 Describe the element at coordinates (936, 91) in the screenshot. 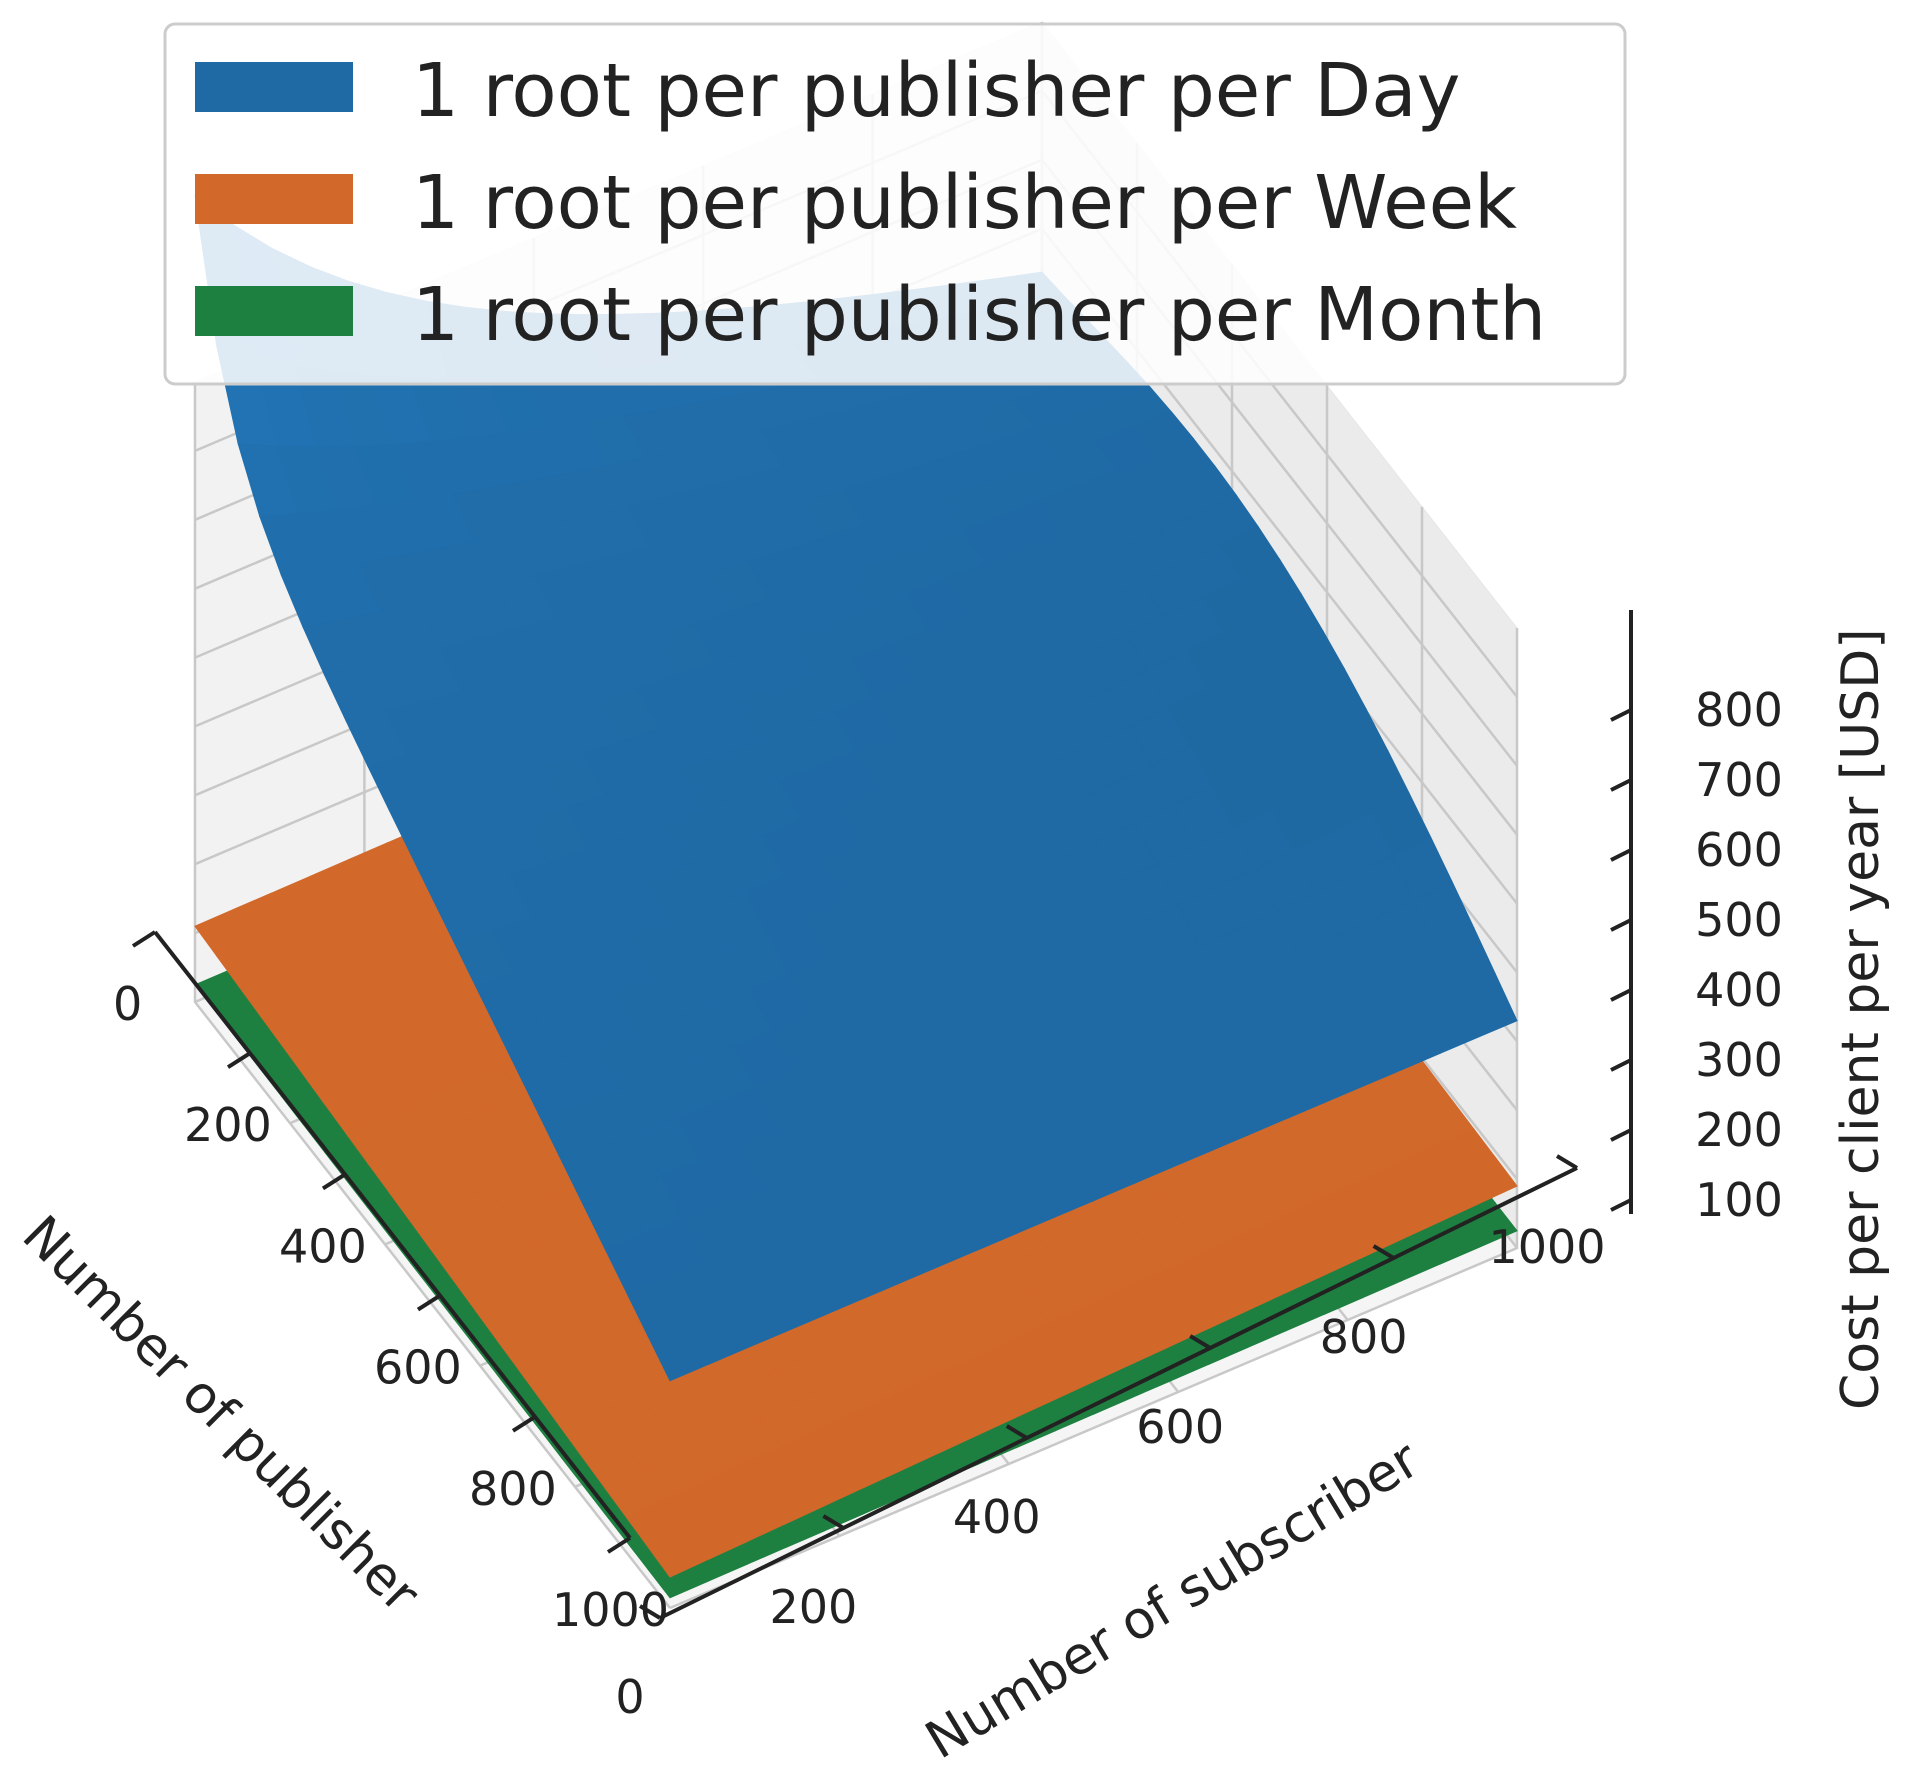

I see `legend-label-day: 1 root per publisher per Day` at that location.